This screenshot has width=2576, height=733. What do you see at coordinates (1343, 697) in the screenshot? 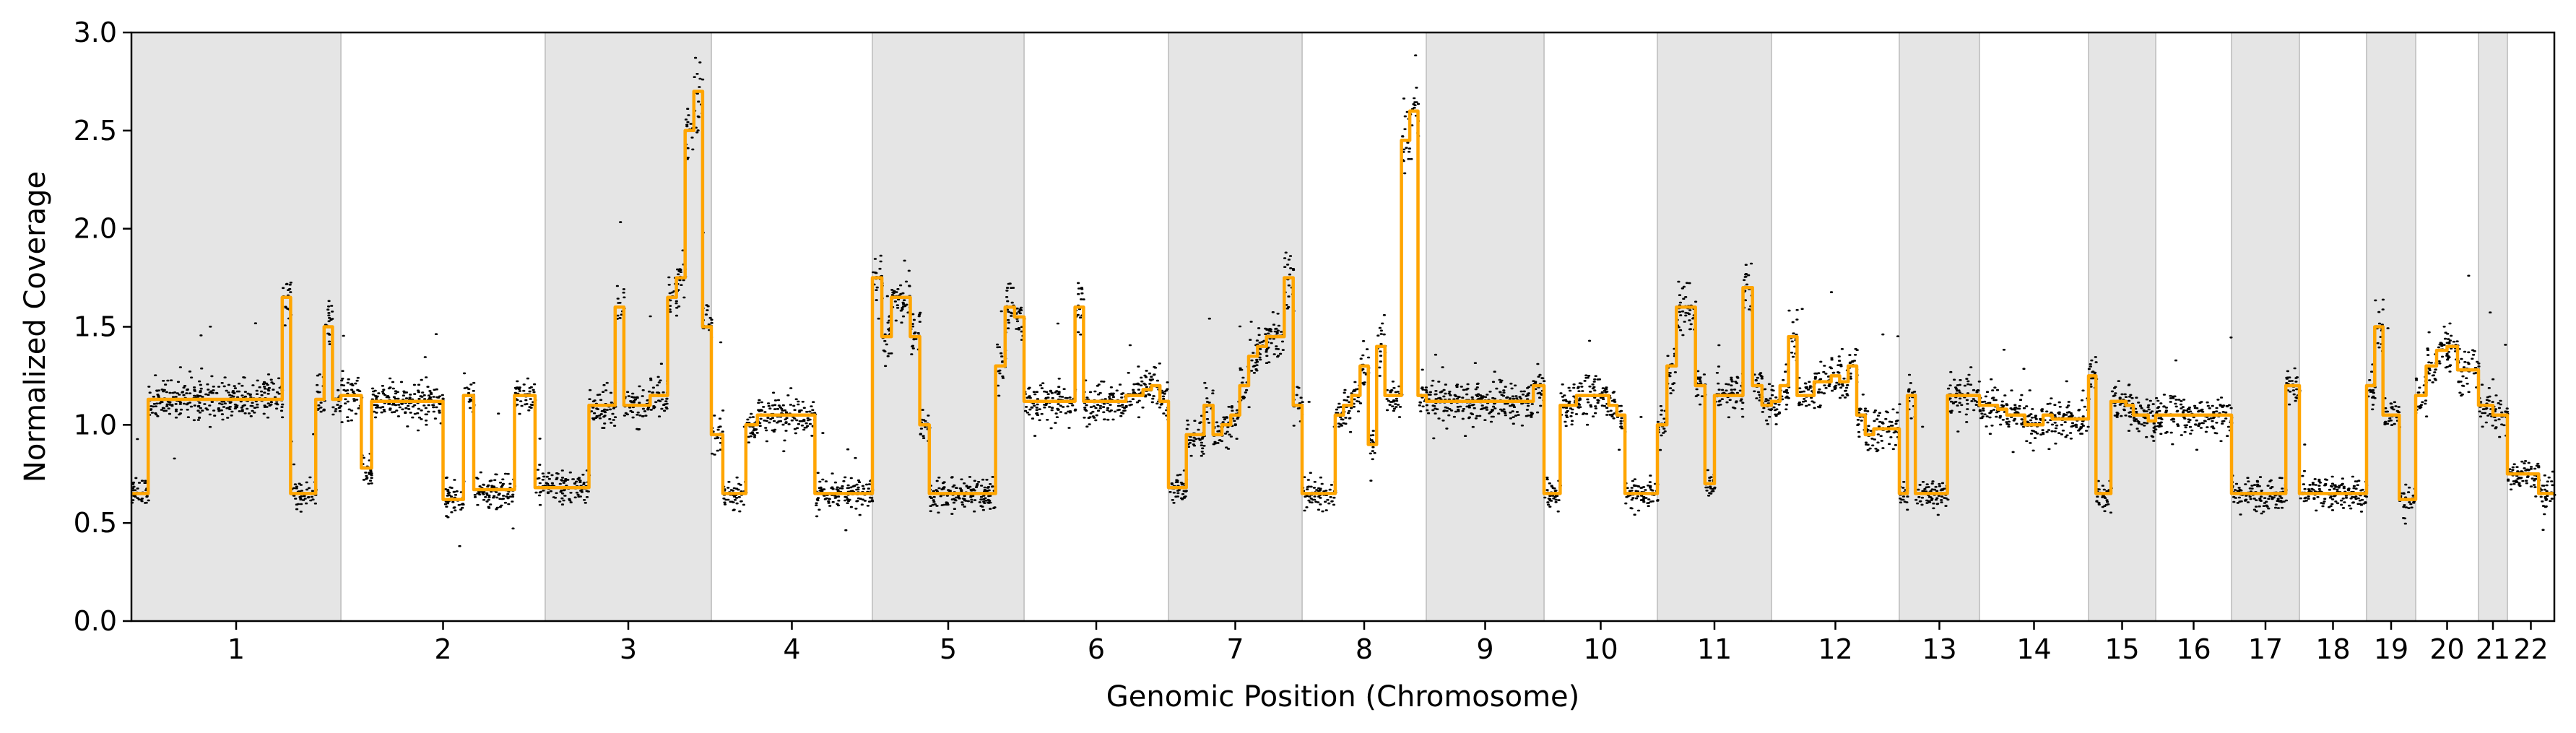
I see `x-axis-label: Genomic Position (Chromosome)` at bounding box center [1343, 697].